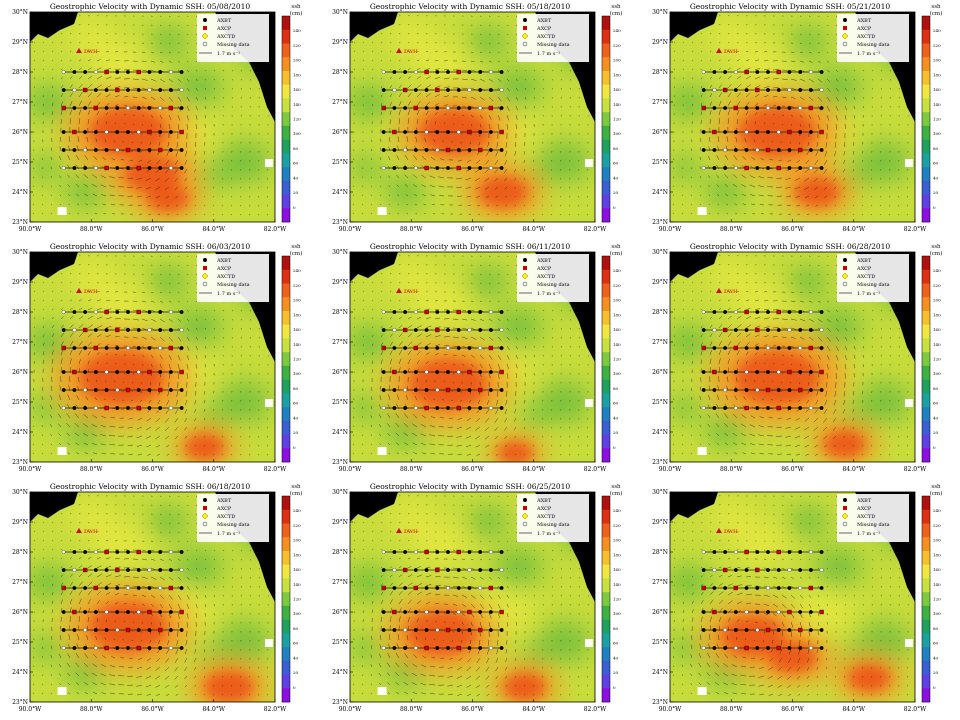 Image resolution: width=960 pixels, height=720 pixels. What do you see at coordinates (205, 44) in the screenshot?
I see `legend-missing-symbol` at bounding box center [205, 44].